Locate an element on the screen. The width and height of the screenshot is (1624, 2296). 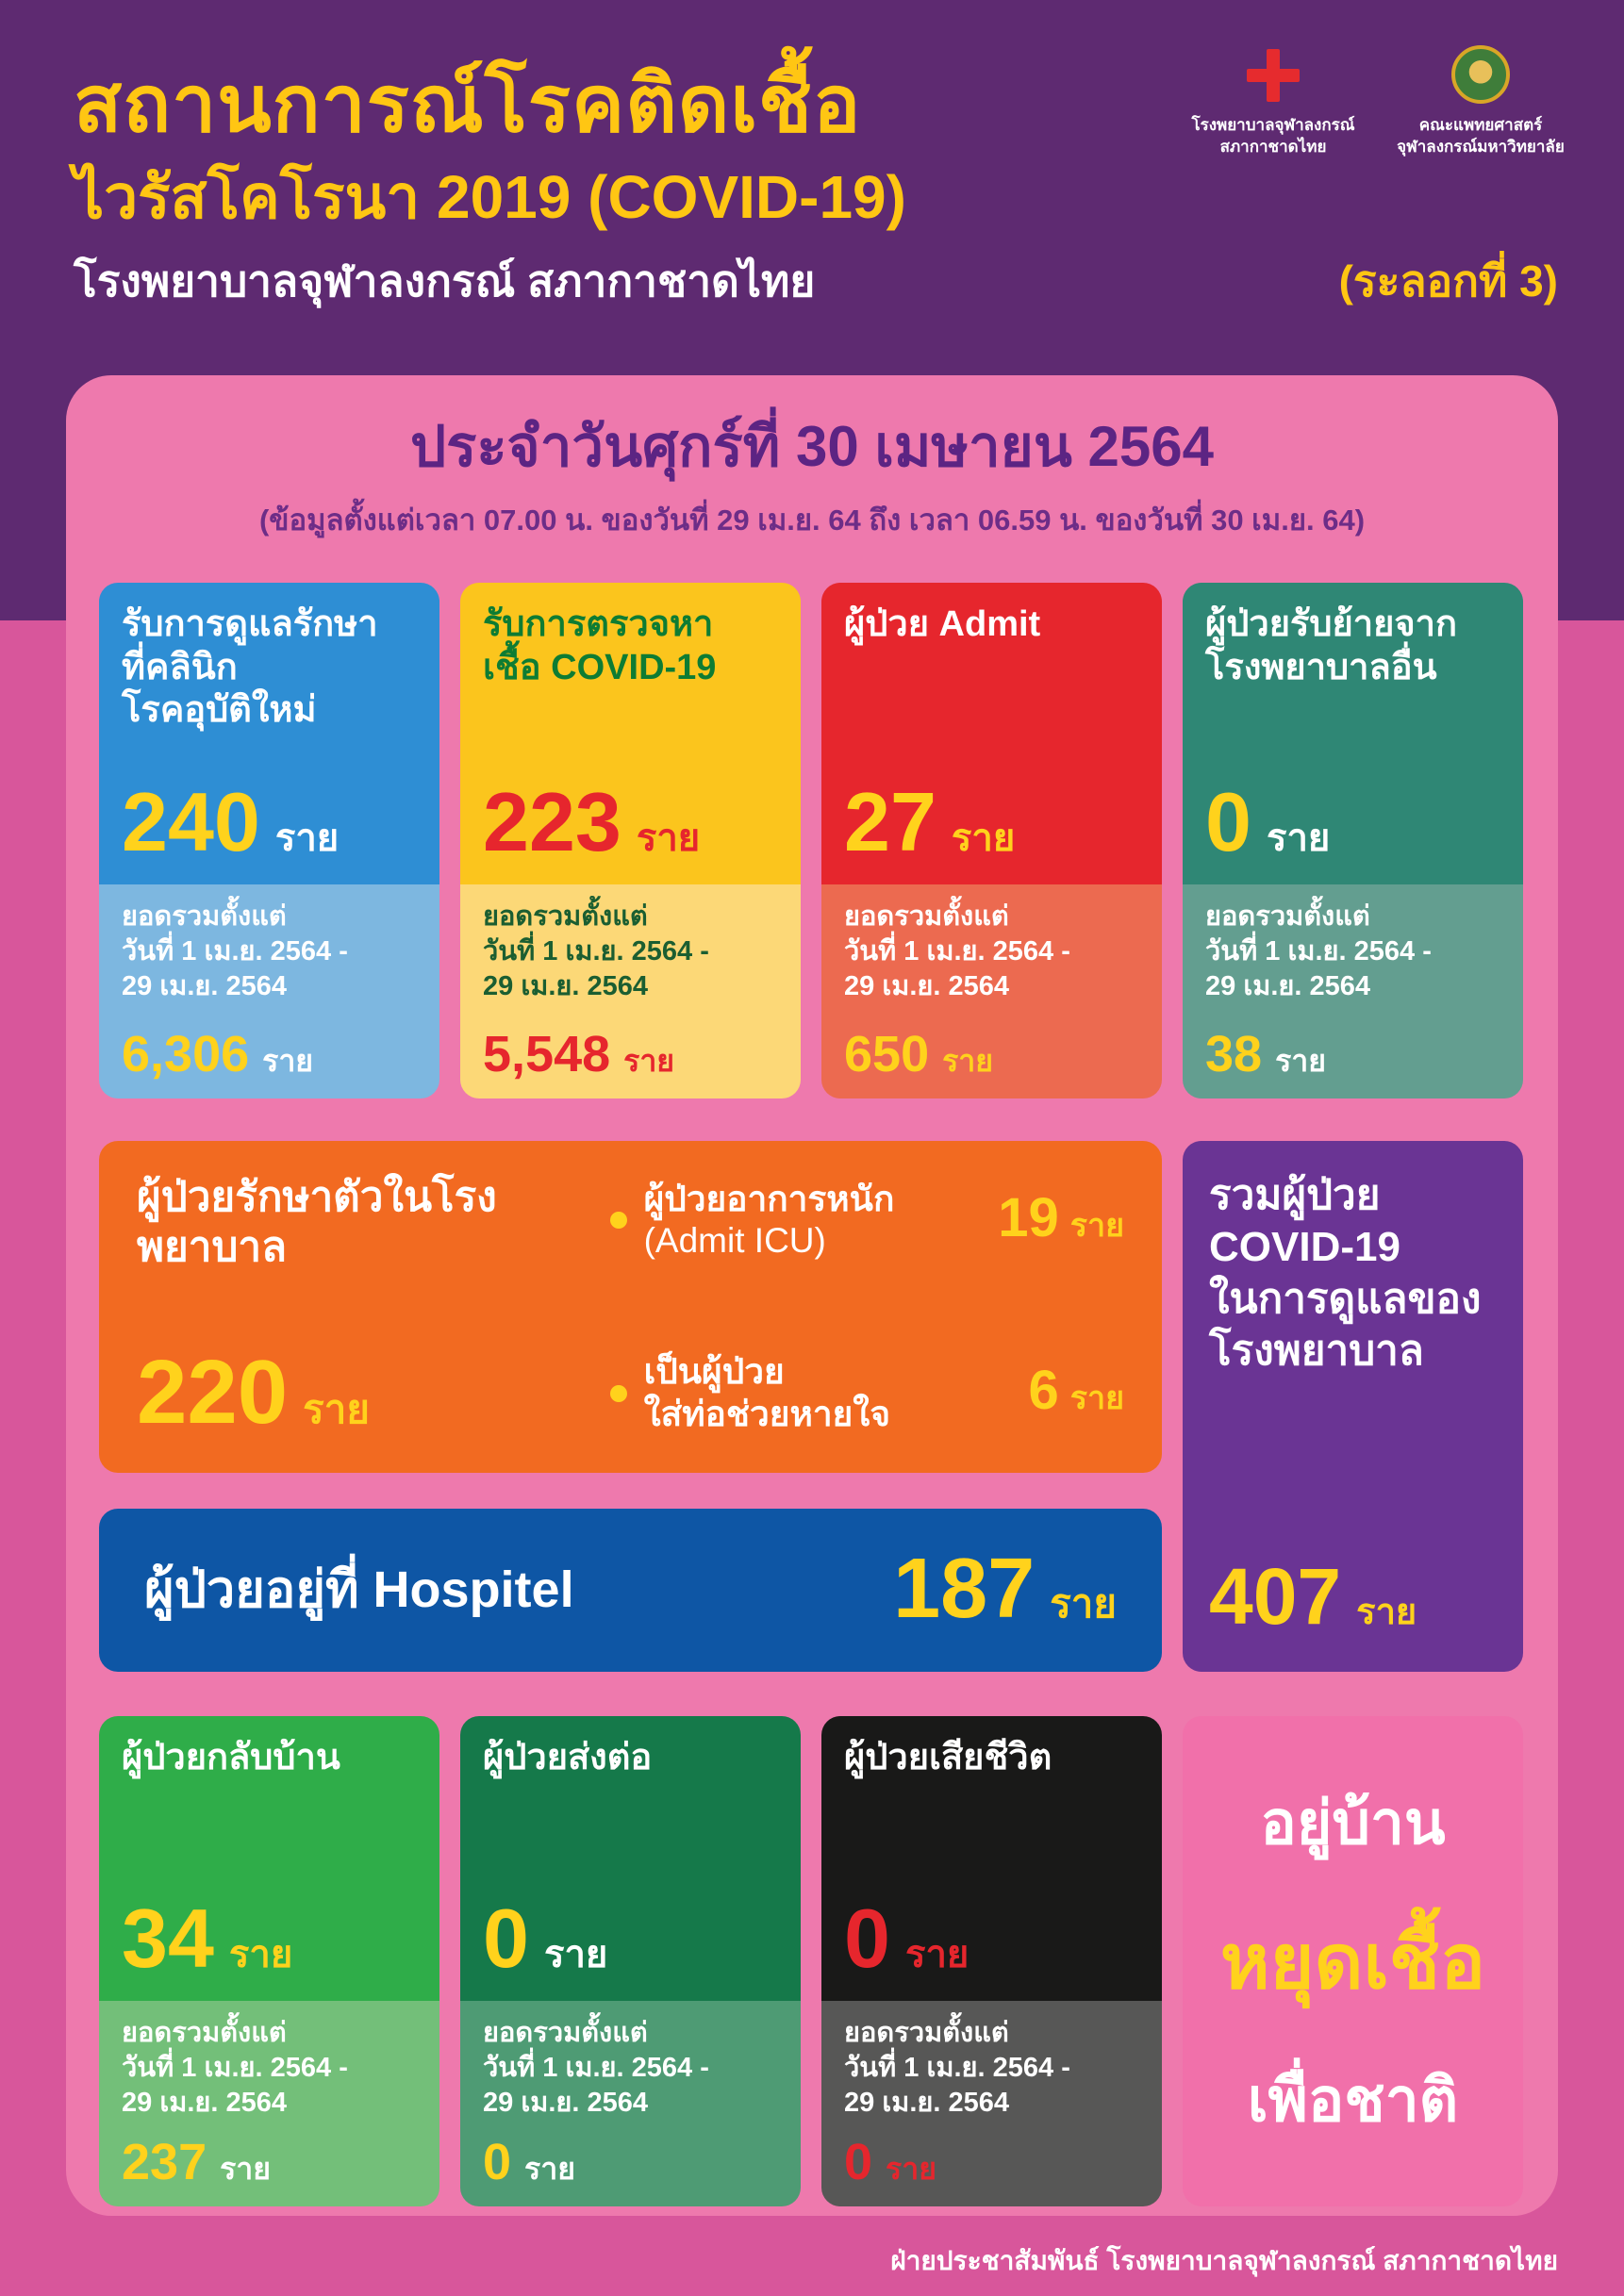
stat-title: รับการตรวจหา เชื้อ COVID-19 is located at coordinates (600, 645).